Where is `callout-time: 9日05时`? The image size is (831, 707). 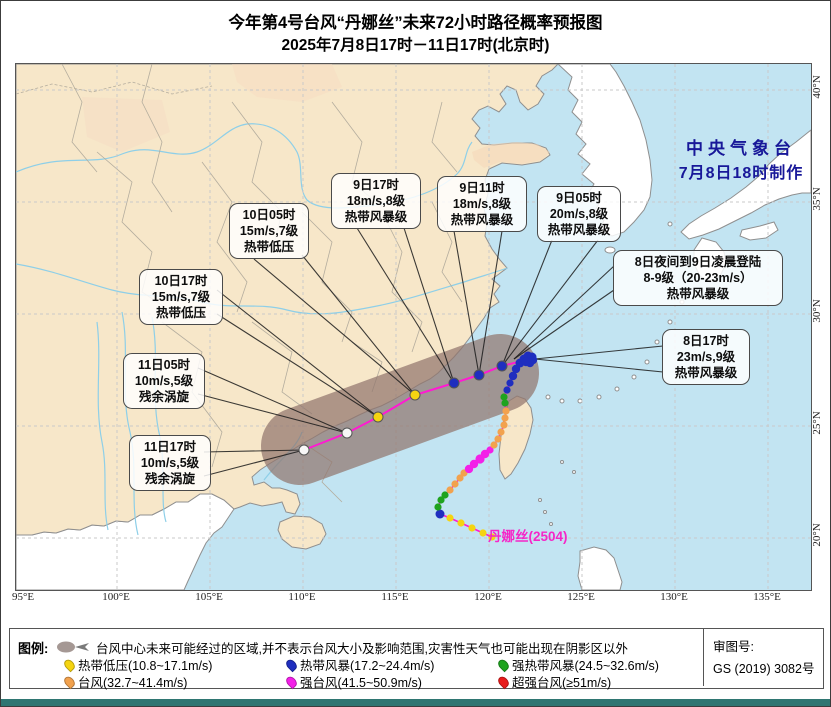
callout-time: 9日05时 is located at coordinates (579, 198).